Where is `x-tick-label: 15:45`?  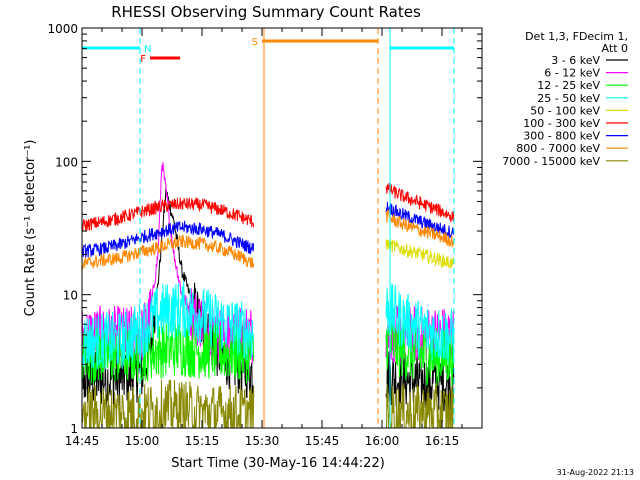
x-tick-label: 15:45 is located at coordinates (322, 441).